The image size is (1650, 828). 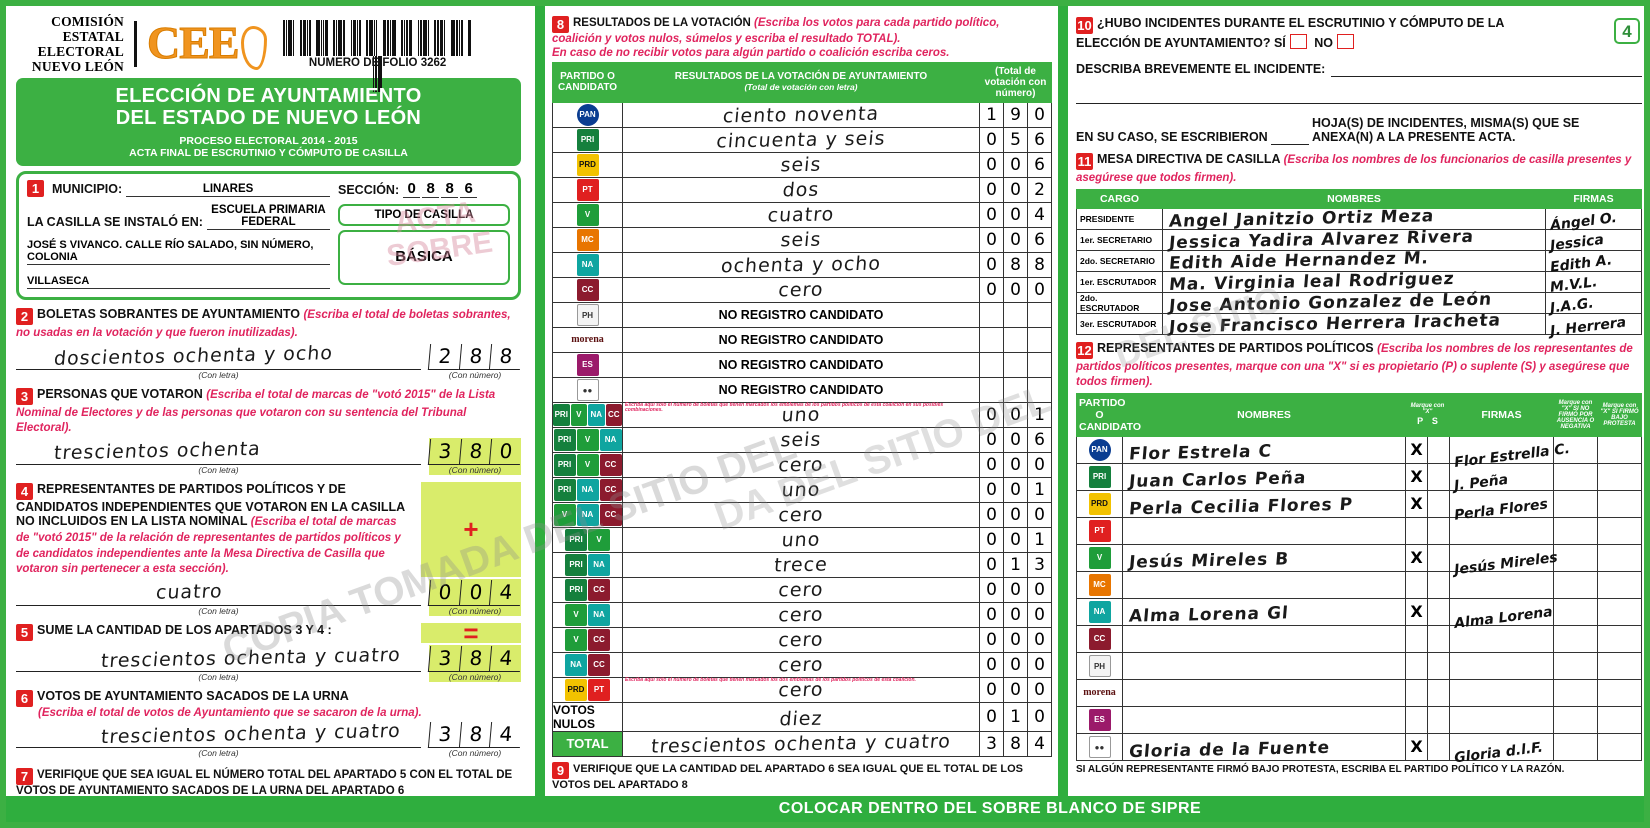 I want to click on nulos-digit-1: 0, so click(x=991, y=716).